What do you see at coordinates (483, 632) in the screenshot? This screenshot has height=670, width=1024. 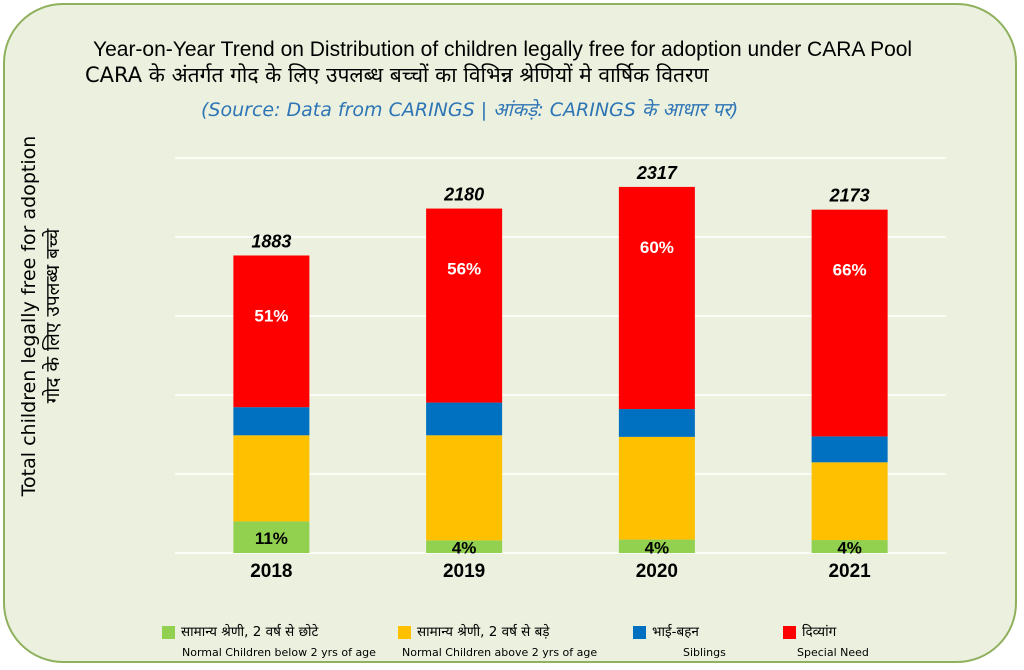 I see `legend-label-normal_above_2: सामान्य श्रेणी, 2 वर्ष से बड़े` at bounding box center [483, 632].